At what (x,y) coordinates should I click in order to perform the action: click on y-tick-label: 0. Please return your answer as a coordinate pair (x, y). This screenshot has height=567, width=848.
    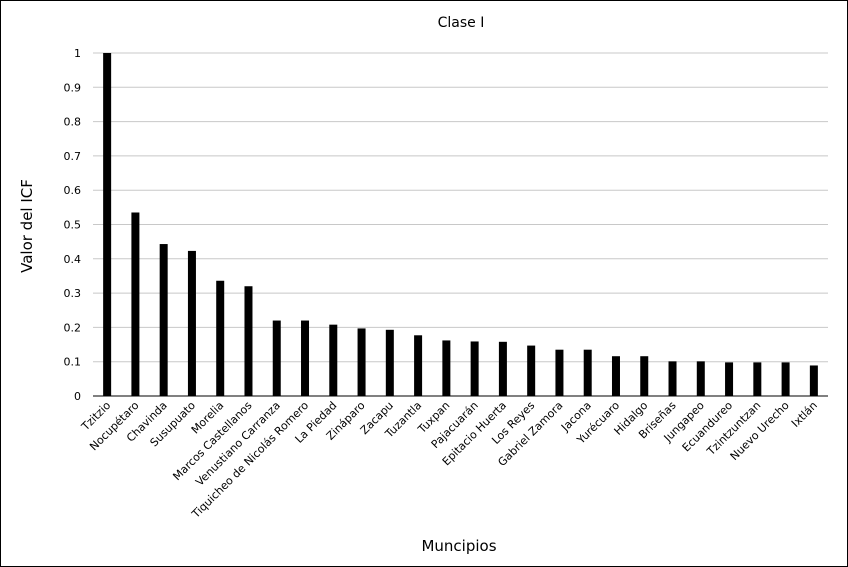
    Looking at the image, I should click on (77, 396).